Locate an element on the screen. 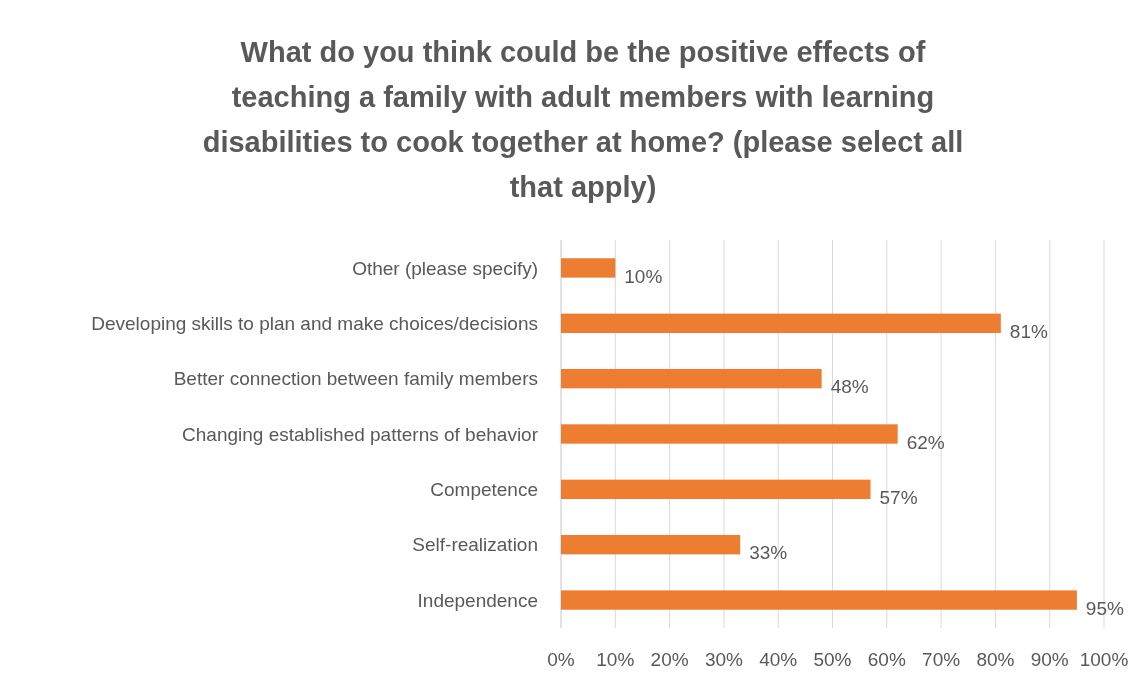 The image size is (1147, 681). y-tick-label: Self-realization is located at coordinates (475, 545).